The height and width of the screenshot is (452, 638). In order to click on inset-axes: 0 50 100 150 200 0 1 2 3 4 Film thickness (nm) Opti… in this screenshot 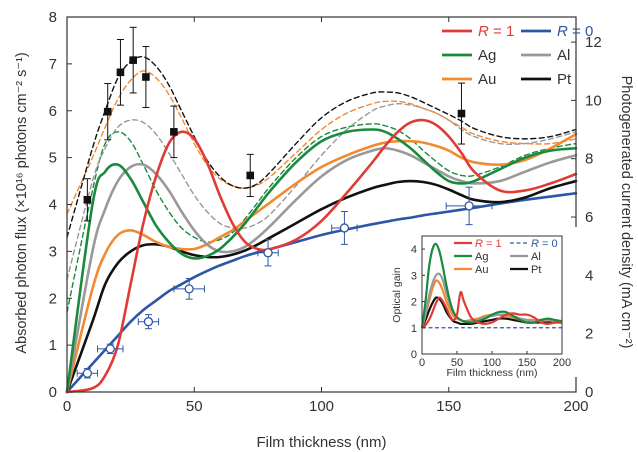, I will do `click(481, 307)`.